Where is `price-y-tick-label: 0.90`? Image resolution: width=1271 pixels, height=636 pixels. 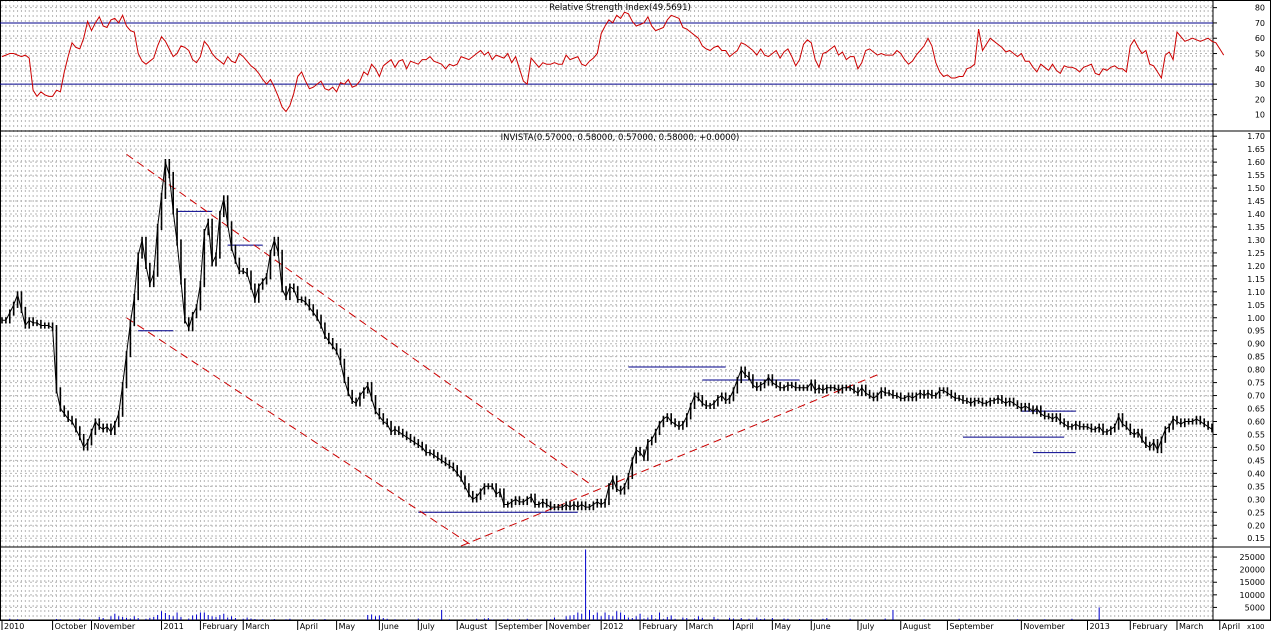 price-y-tick-label: 0.90 is located at coordinates (1256, 344).